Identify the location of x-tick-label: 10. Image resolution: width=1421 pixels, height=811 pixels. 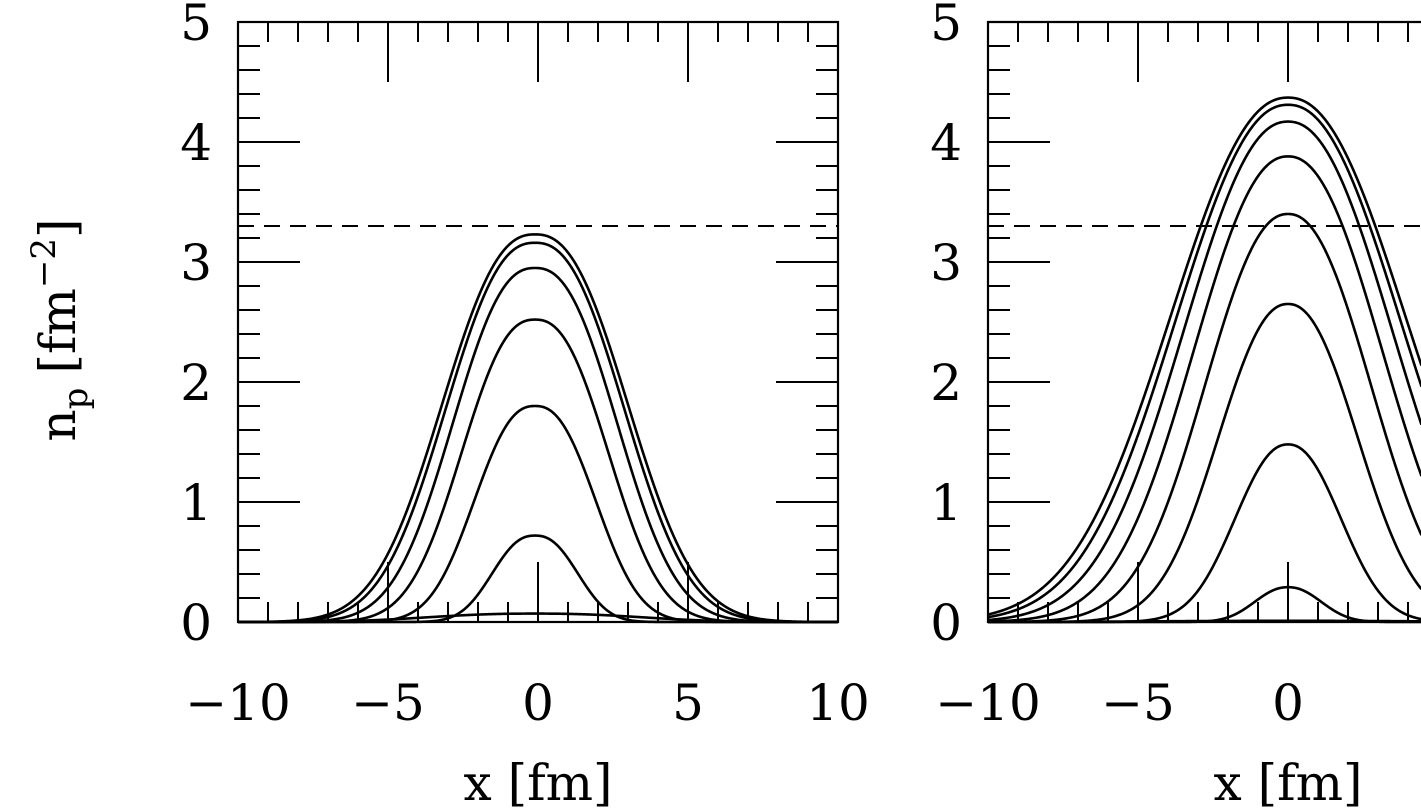
(838, 703).